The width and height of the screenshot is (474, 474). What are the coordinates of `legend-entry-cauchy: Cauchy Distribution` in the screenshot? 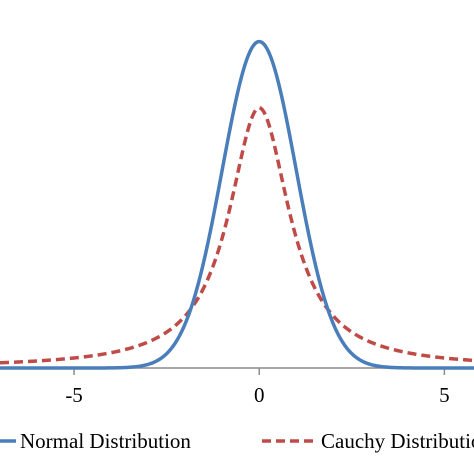 It's located at (368, 441).